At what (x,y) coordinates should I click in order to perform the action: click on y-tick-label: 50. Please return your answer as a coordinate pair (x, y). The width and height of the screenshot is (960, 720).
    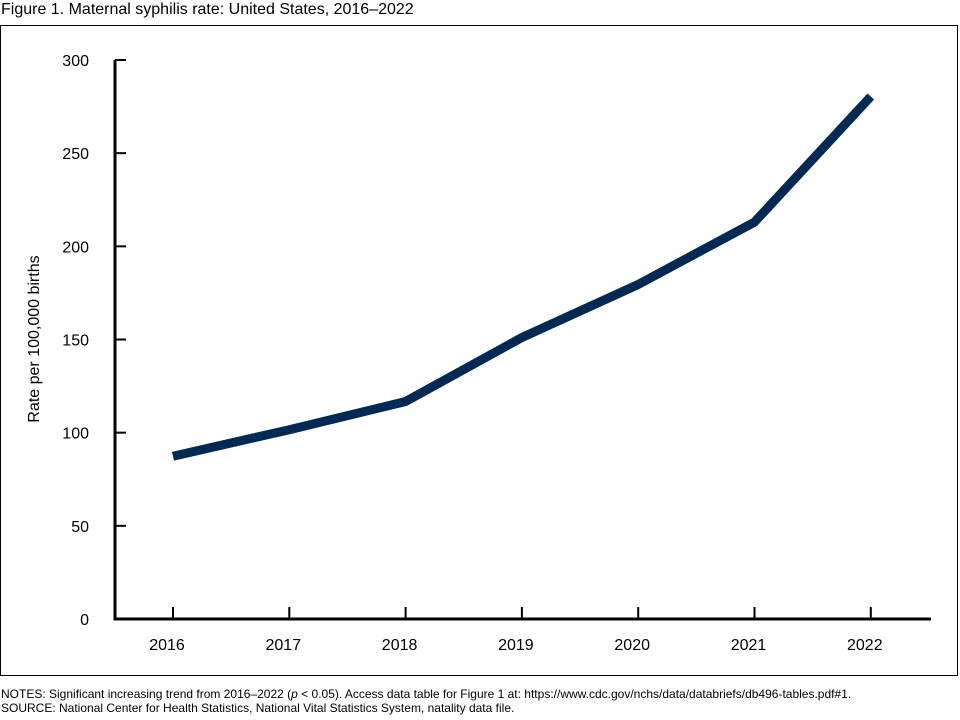
    Looking at the image, I should click on (80, 527).